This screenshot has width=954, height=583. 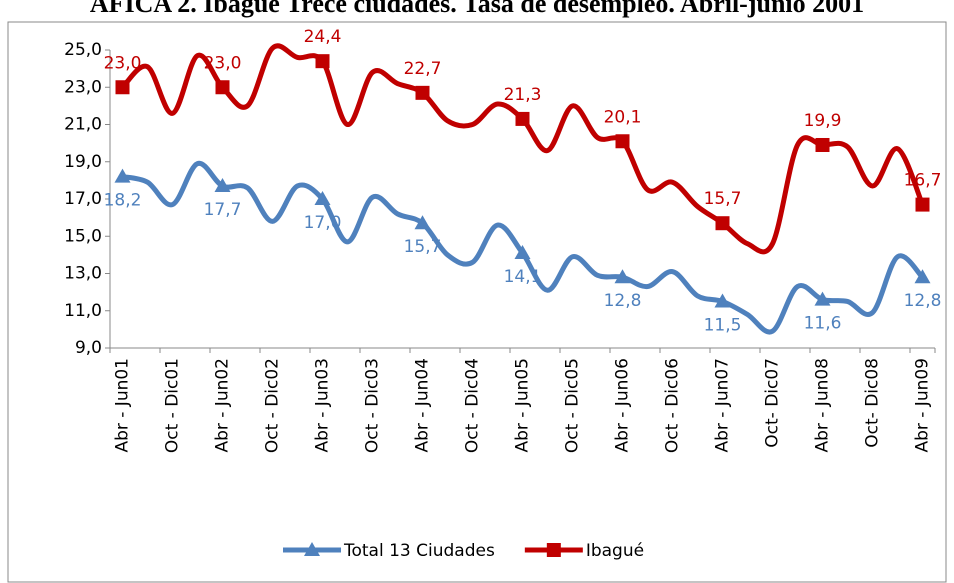 What do you see at coordinates (773, 403) in the screenshot?
I see `x-tick-label: Oct- Dic07` at bounding box center [773, 403].